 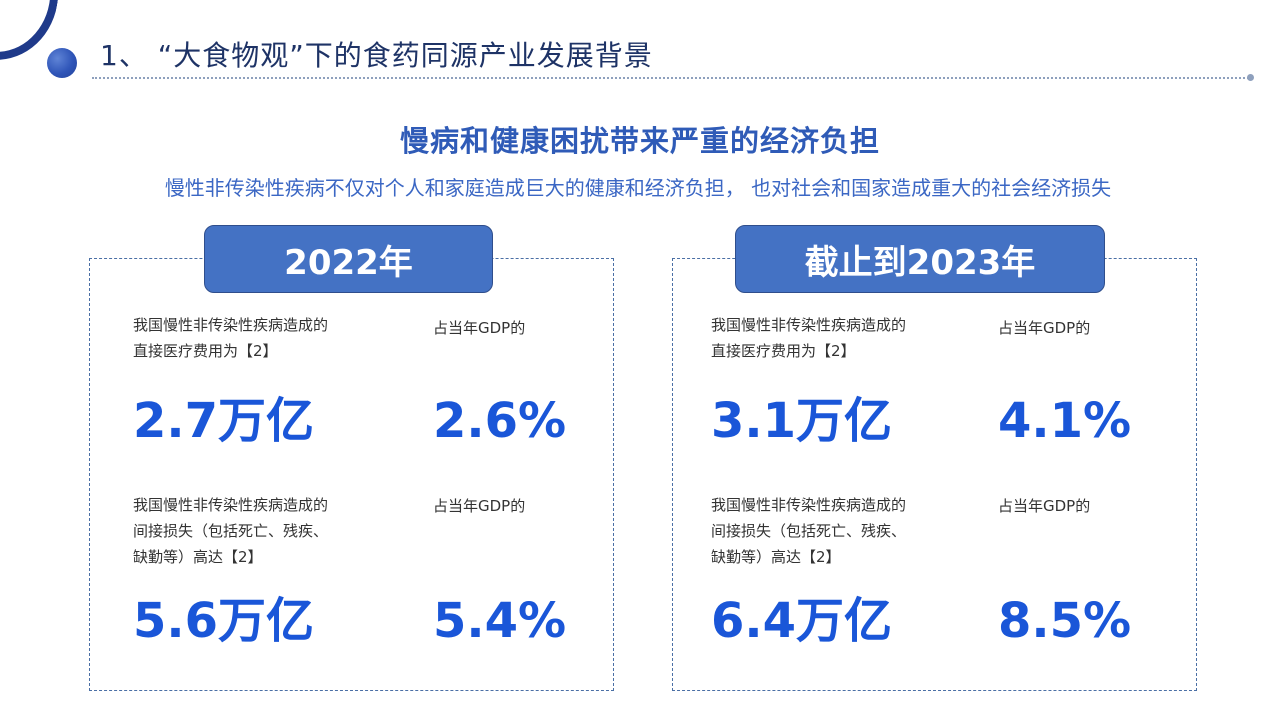 I want to click on indirect-loss-label-2023: 我国慢性非传染性疾病造成的 间接损失（包括死亡、残疾、 缺勤等）高达【2】, so click(x=836, y=531).